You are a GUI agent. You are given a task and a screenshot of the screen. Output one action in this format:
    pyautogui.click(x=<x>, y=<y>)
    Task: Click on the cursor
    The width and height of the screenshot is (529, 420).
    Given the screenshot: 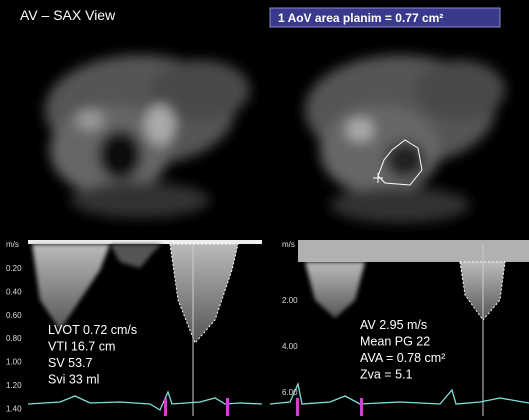 What is the action you would take?
    pyautogui.click(x=378, y=178)
    